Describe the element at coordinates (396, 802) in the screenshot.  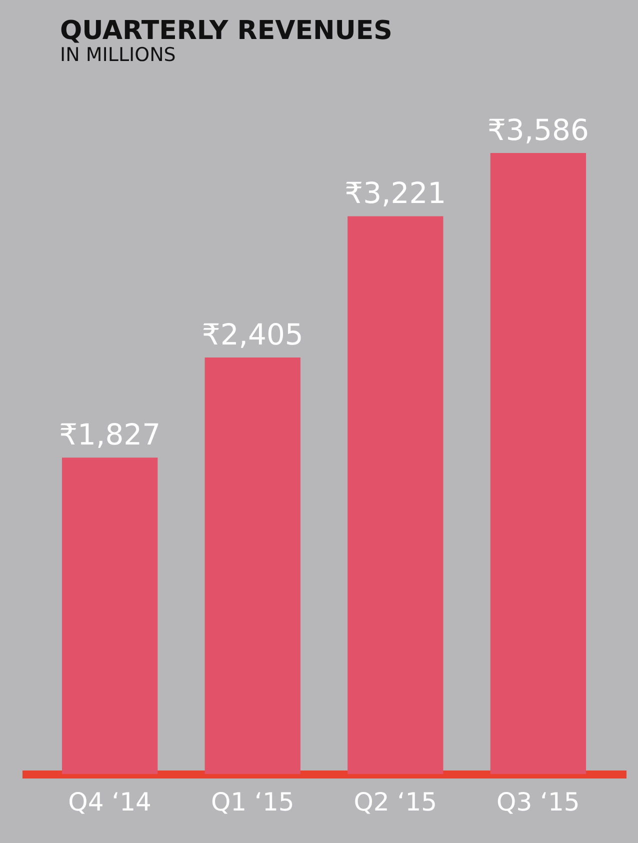
I see `x-tick-label: Q2 ‘15` at that location.